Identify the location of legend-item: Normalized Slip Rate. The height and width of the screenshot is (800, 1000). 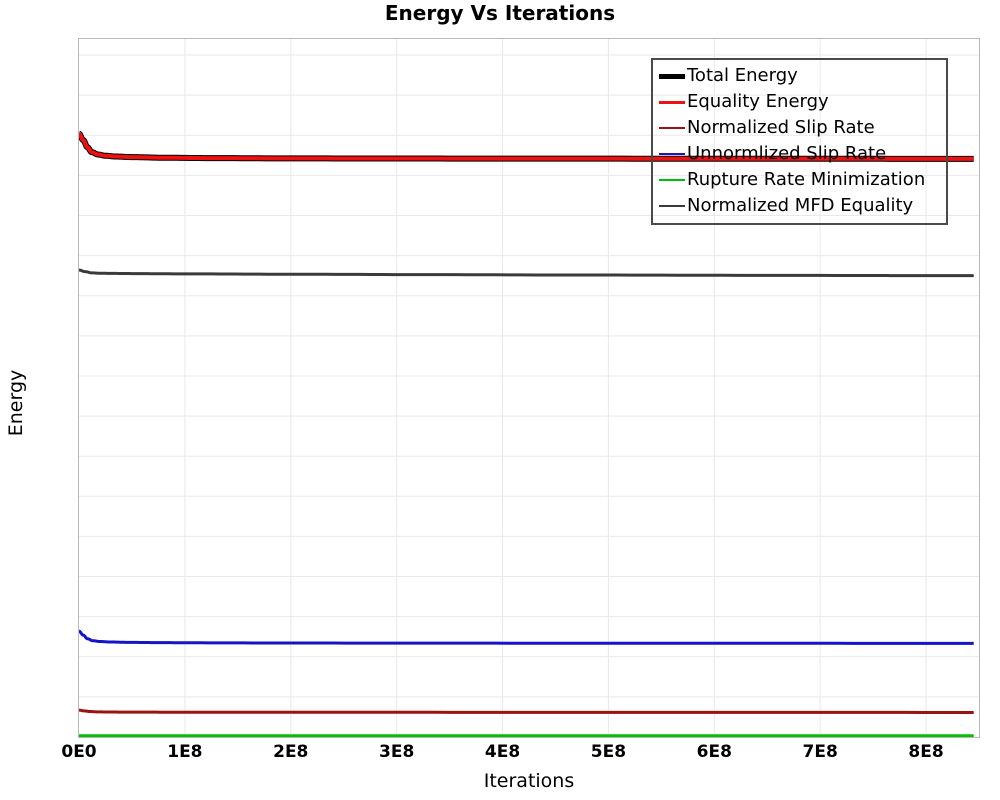
(799, 128).